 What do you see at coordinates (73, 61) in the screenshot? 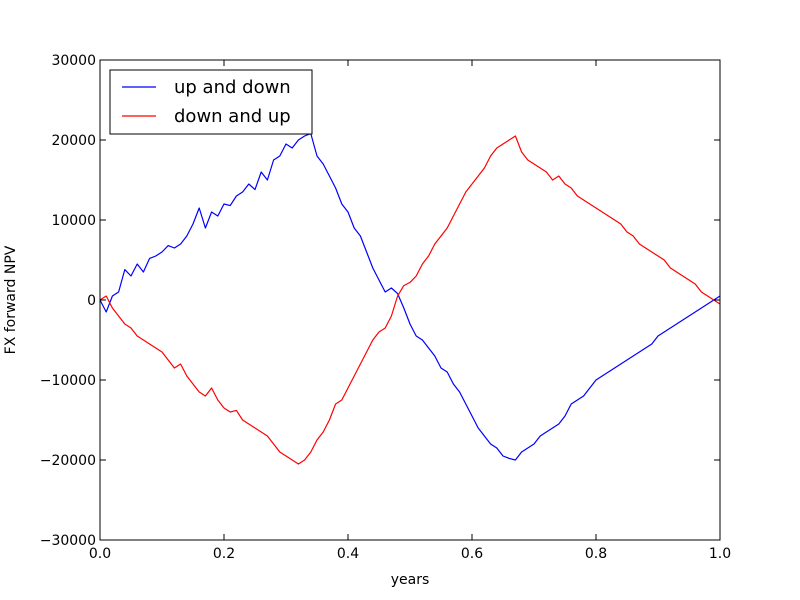
I see `y-tick-label: 30000` at bounding box center [73, 61].